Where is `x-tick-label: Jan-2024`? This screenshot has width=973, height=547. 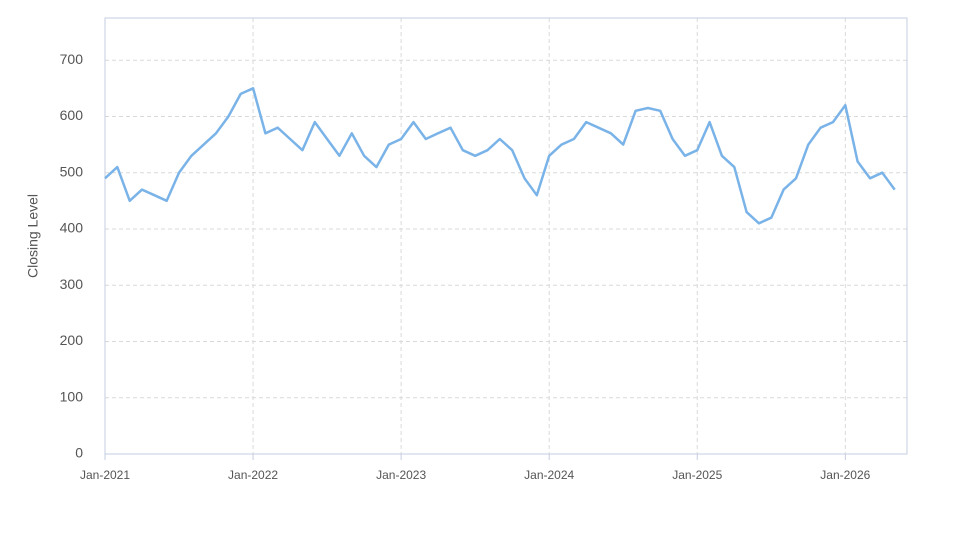 x-tick-label: Jan-2024 is located at coordinates (549, 475).